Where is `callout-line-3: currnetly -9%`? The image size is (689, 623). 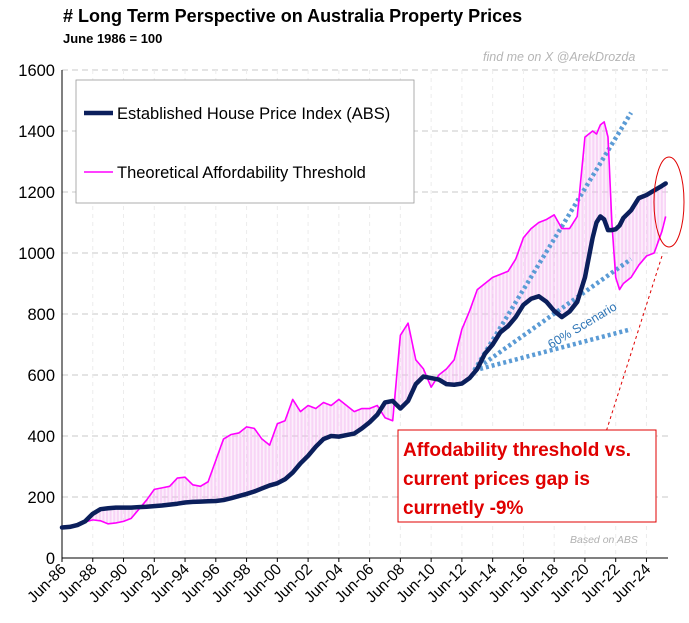 callout-line-3: currnetly -9% is located at coordinates (463, 508).